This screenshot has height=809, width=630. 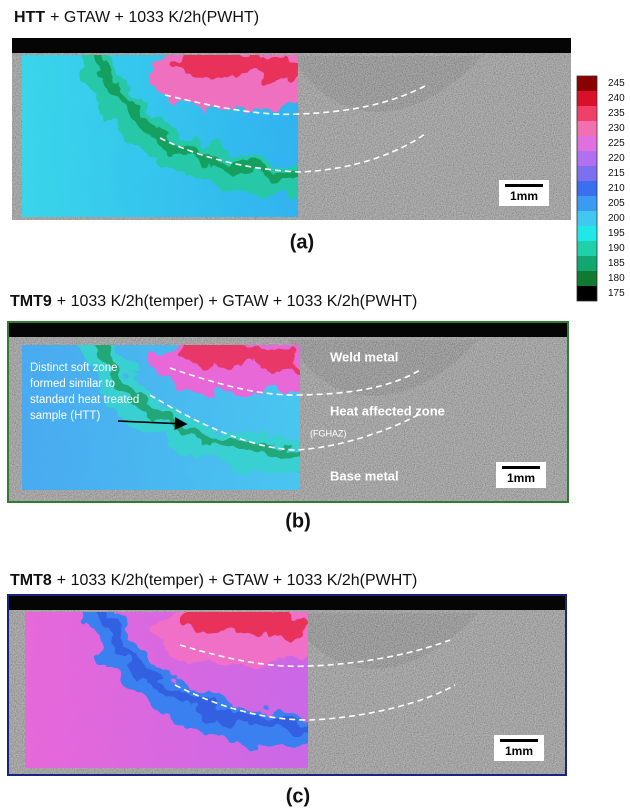 I want to click on title-sample: HTT, so click(x=29, y=17).